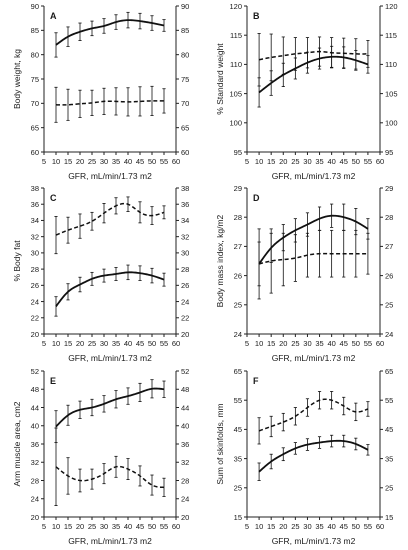 The image size is (408, 550). I want to click on y-tick-label-left: 45, so click(238, 429).